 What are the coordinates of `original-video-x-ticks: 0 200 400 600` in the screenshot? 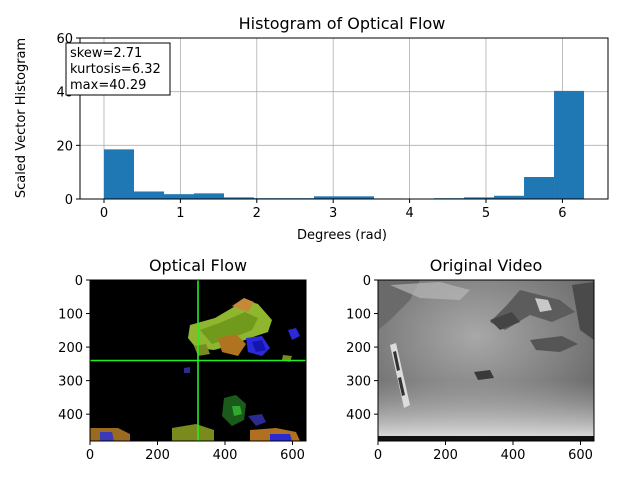 It's located at (483, 452).